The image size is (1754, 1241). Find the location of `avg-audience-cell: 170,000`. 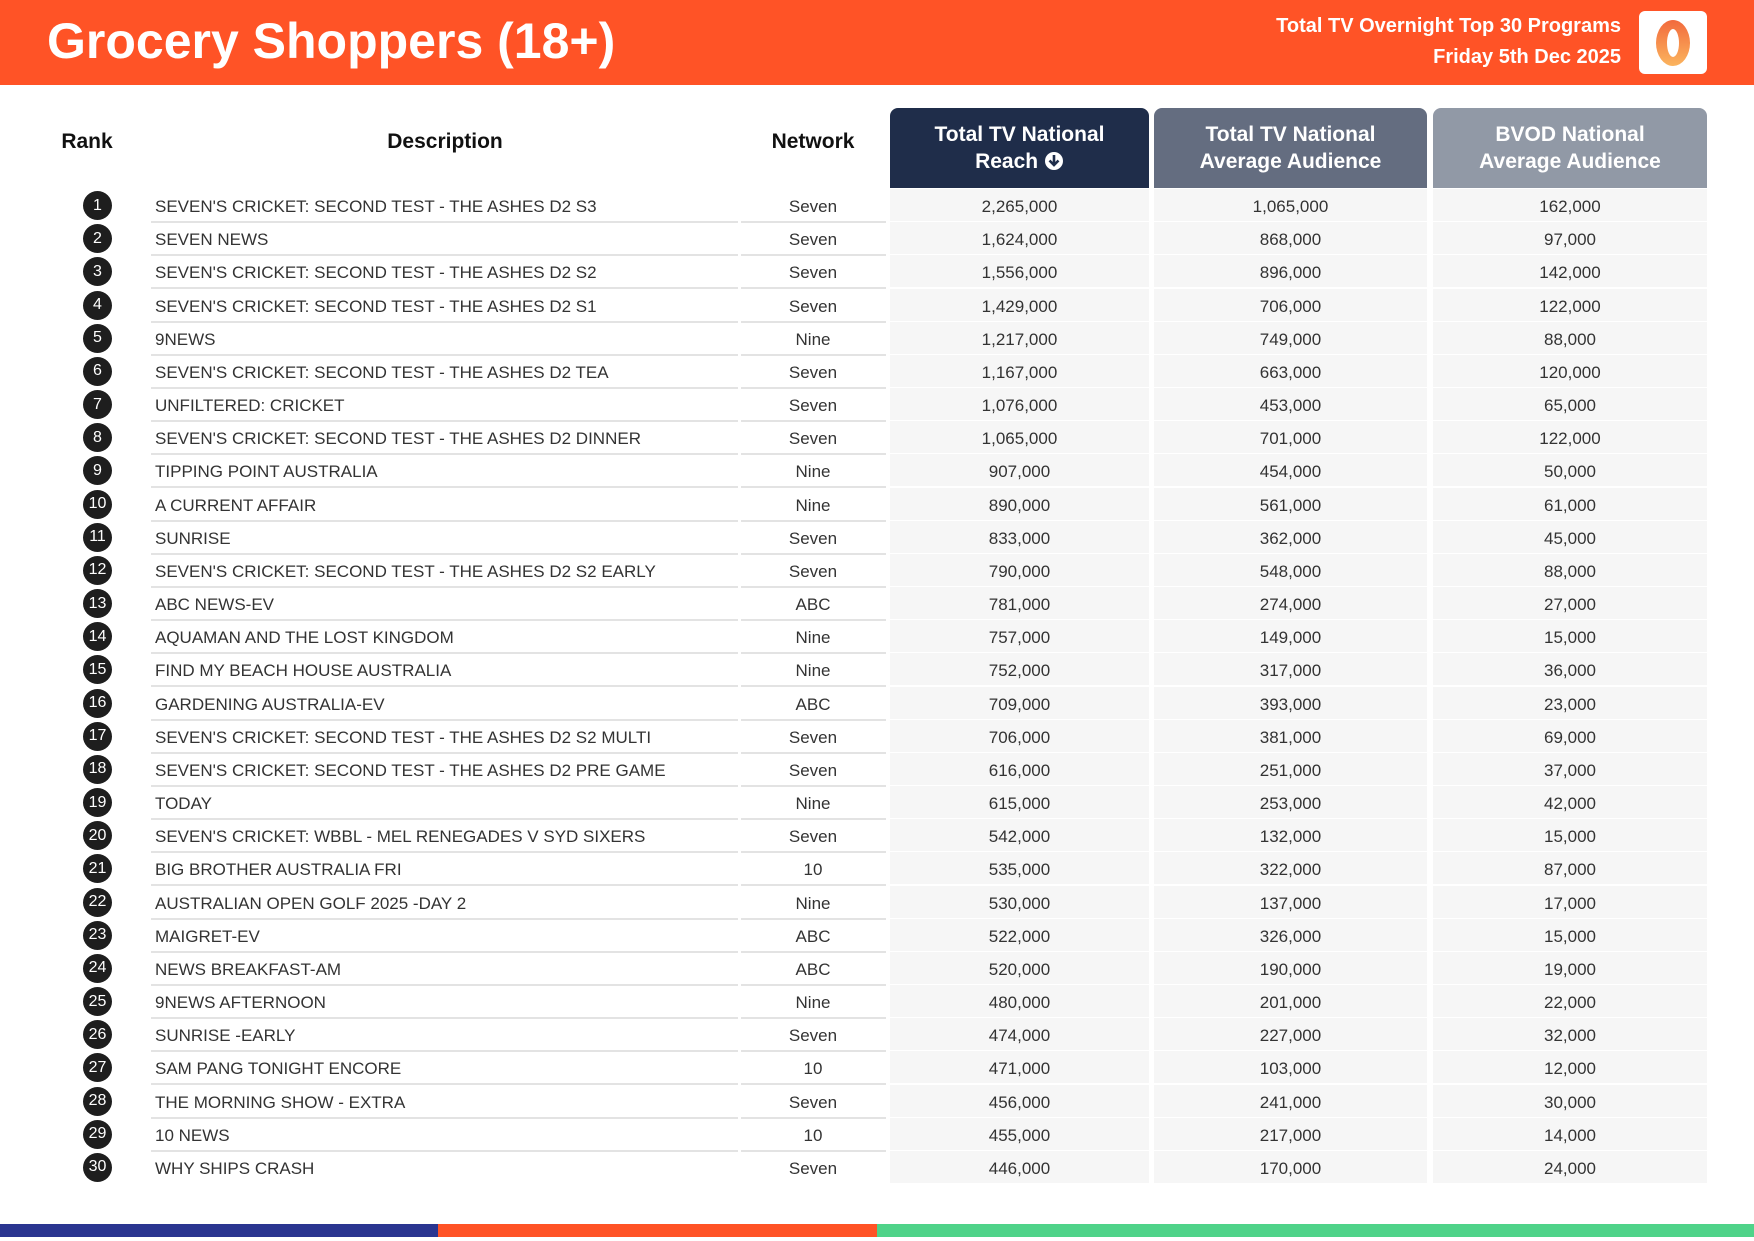

avg-audience-cell: 170,000 is located at coordinates (1290, 1167).